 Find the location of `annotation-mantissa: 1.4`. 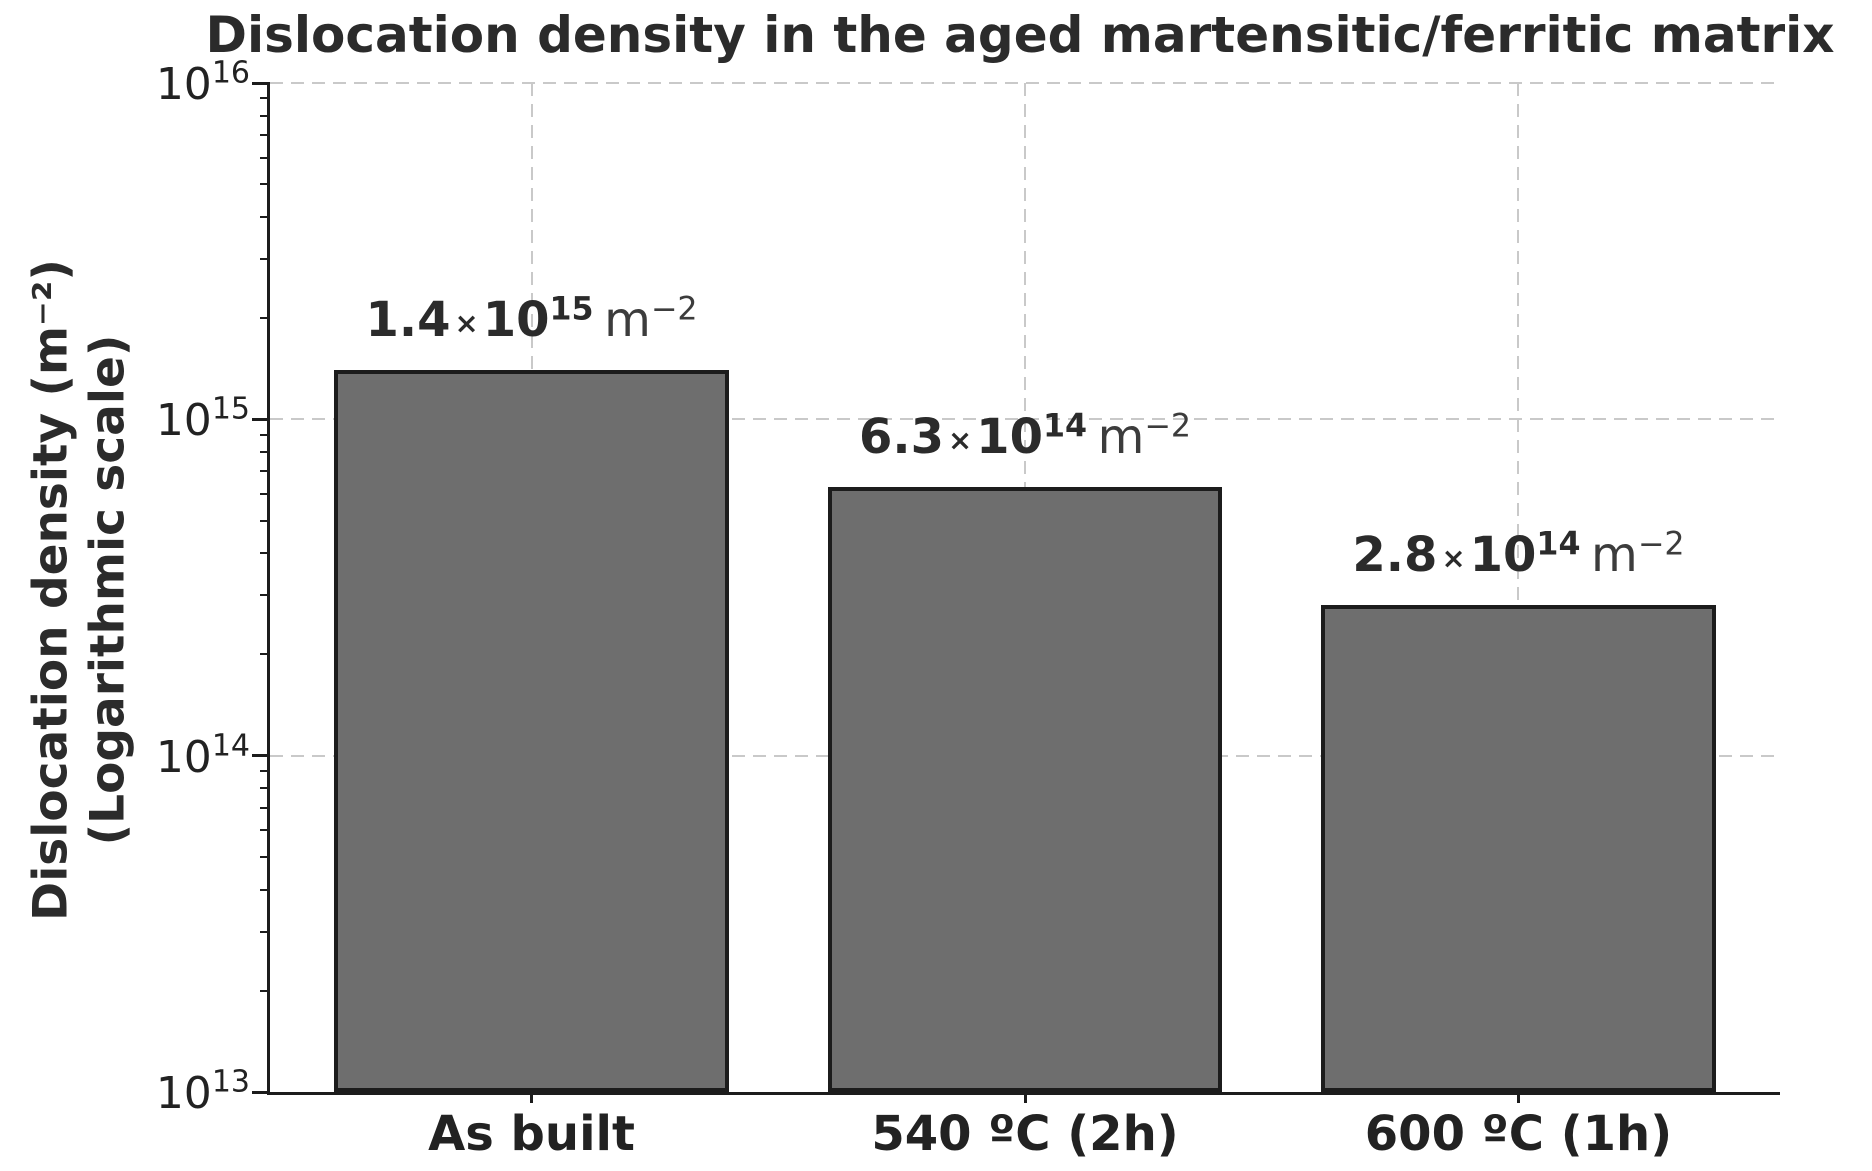

annotation-mantissa: 1.4 is located at coordinates (408, 320).